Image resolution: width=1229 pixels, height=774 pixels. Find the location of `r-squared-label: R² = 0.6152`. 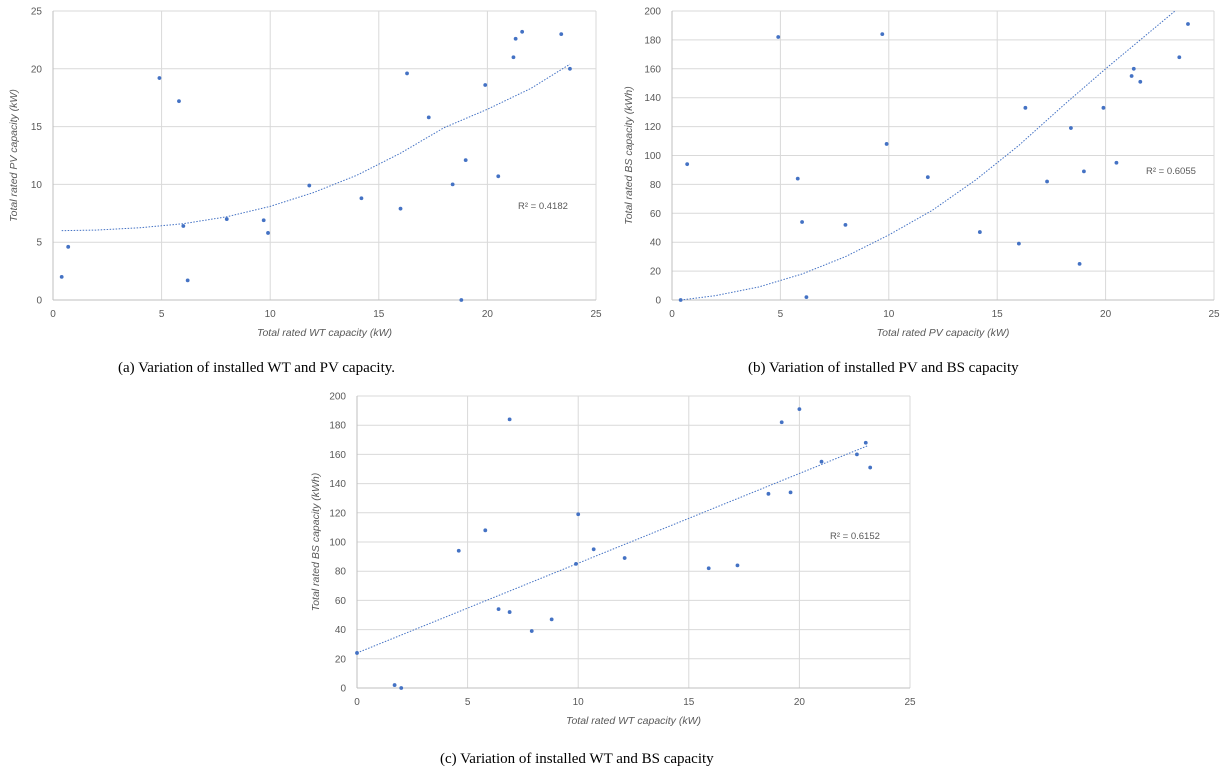

r-squared-label: R² = 0.6152 is located at coordinates (855, 536).